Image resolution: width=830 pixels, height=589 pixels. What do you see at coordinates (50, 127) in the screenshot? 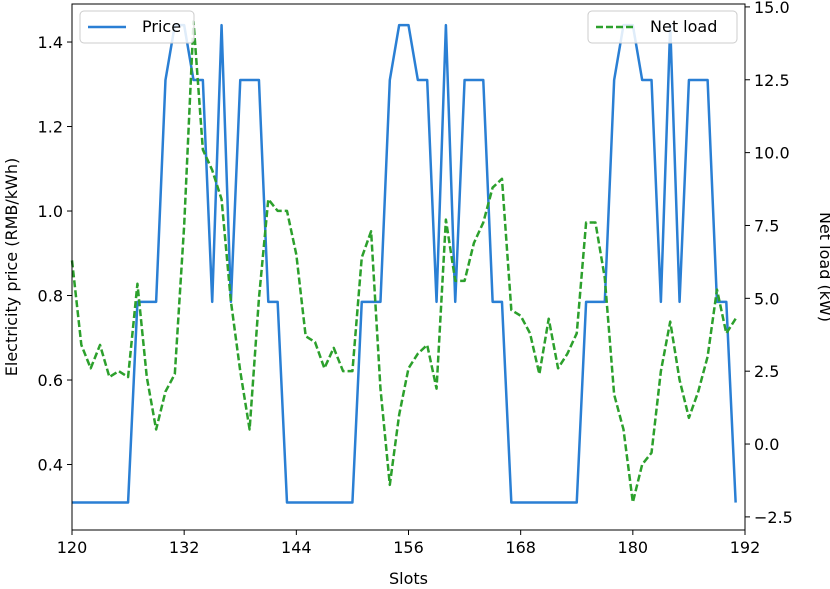
I see `y-left-tick-label: 1.2` at bounding box center [50, 127].